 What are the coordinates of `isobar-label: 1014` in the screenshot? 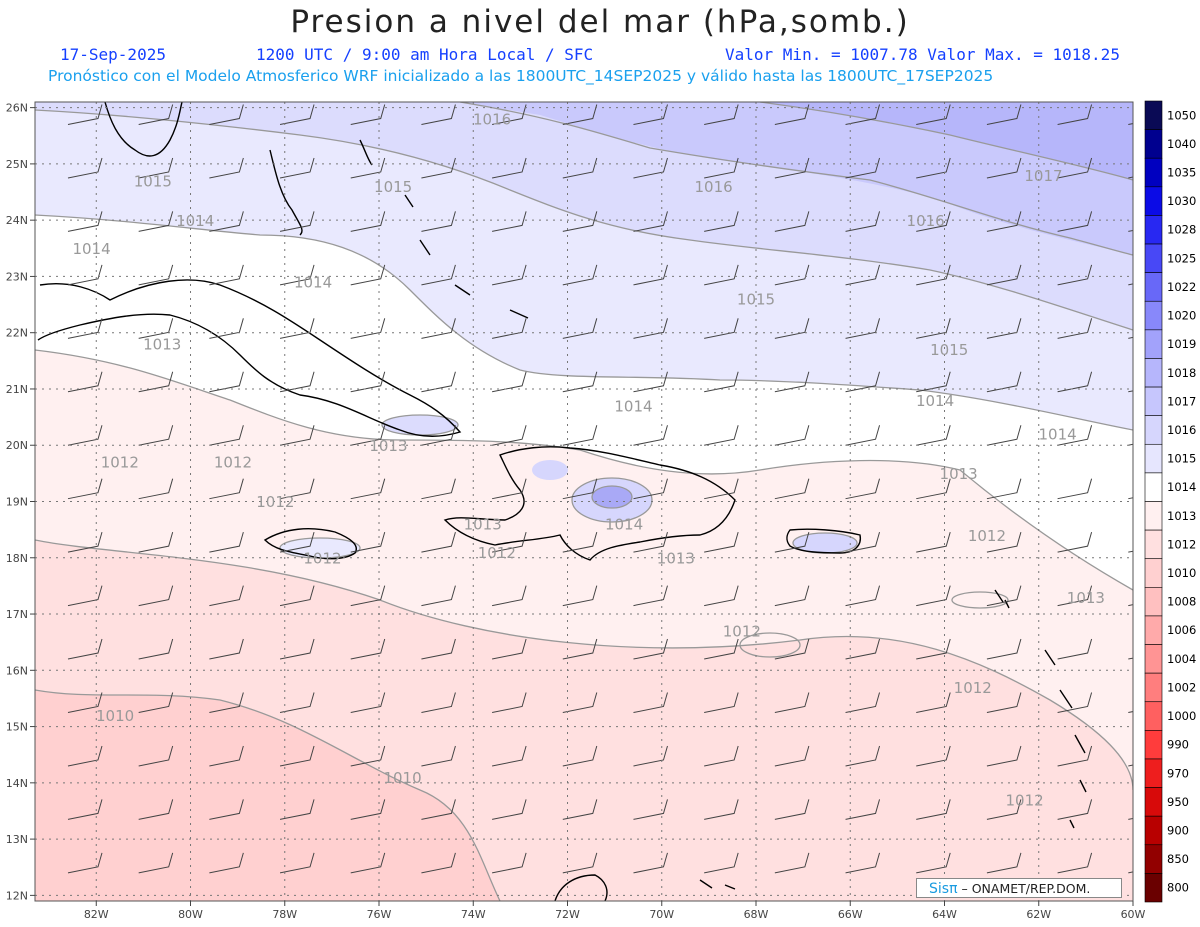 It's located at (313, 283).